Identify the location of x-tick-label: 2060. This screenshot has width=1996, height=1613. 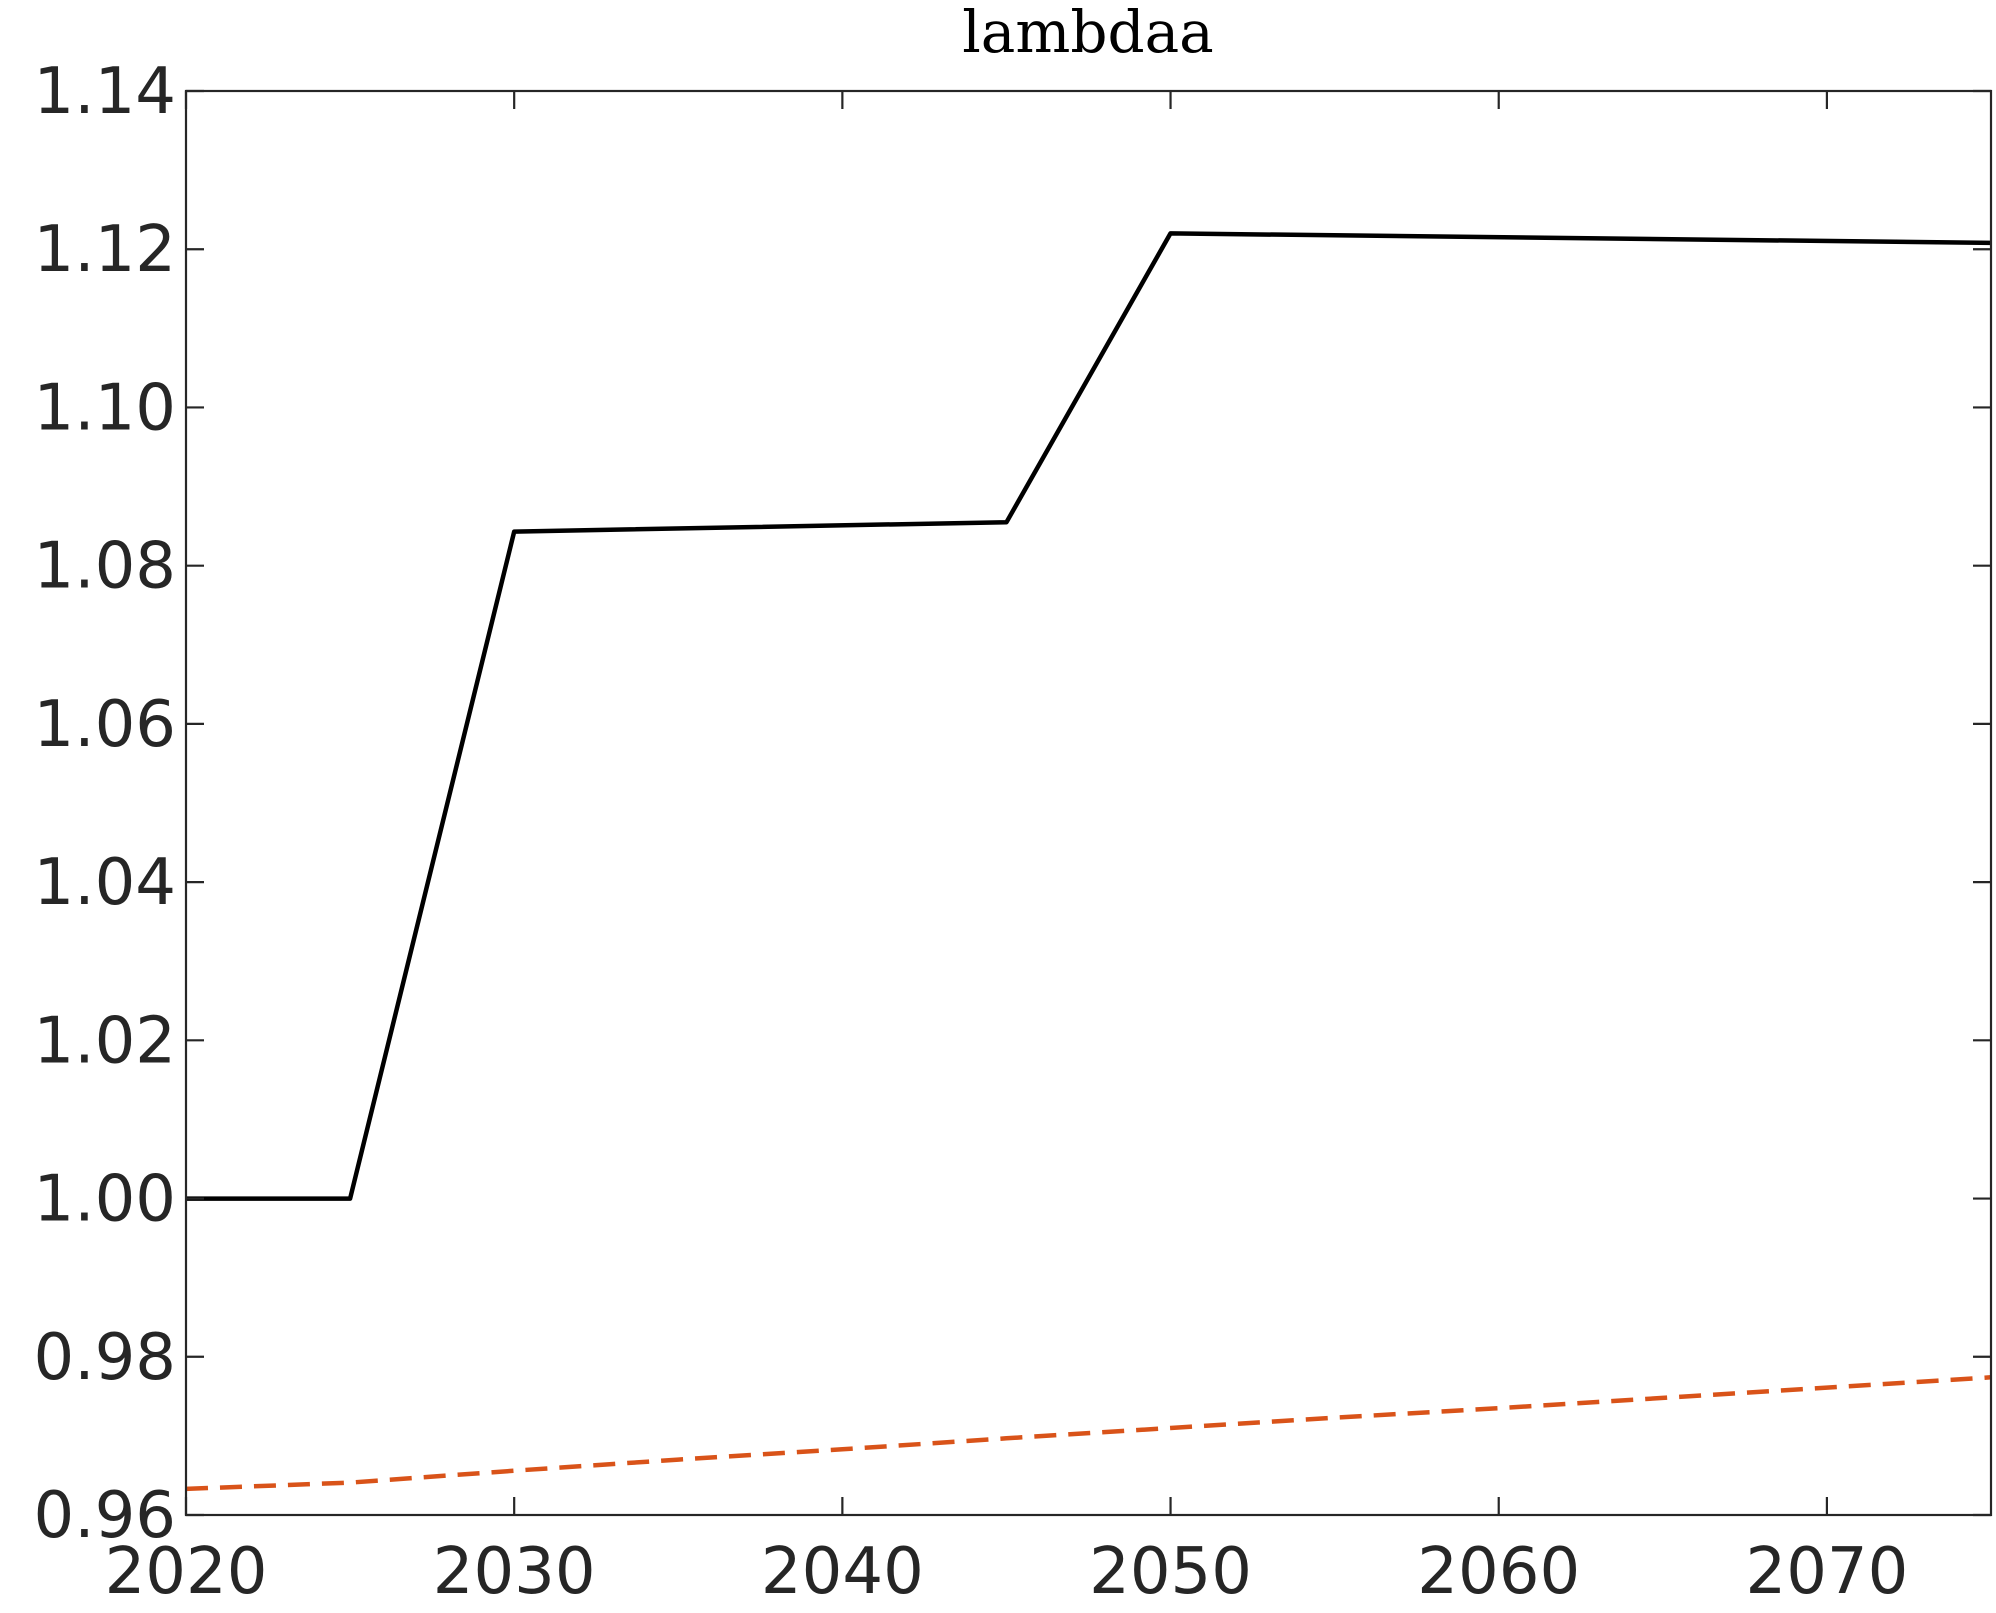
(1498, 1572).